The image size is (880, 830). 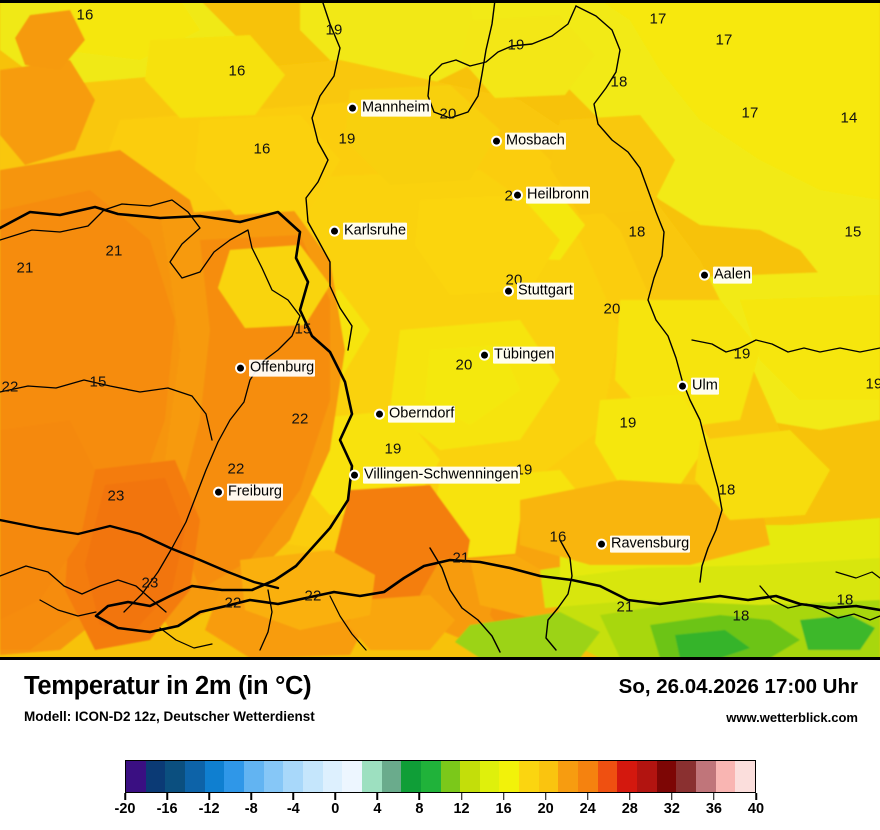 I want to click on city-marker-stuttgart: Stuttgart, so click(x=539, y=291).